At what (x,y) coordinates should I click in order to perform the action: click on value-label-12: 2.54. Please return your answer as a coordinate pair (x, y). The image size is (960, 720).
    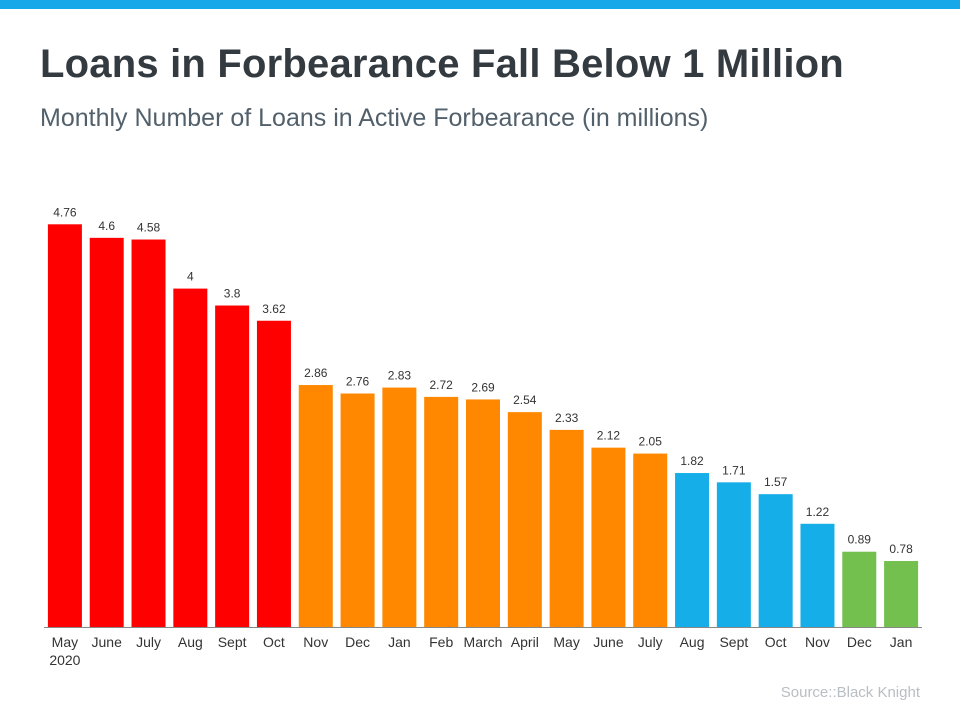
    Looking at the image, I should click on (525, 400).